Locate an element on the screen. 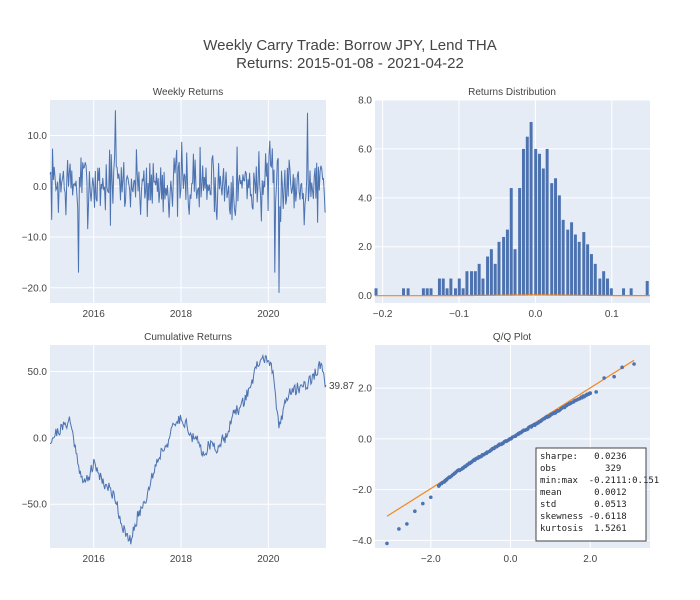 This screenshot has height=600, width=700. cumulative-returns-marks is located at coordinates (188, 449).